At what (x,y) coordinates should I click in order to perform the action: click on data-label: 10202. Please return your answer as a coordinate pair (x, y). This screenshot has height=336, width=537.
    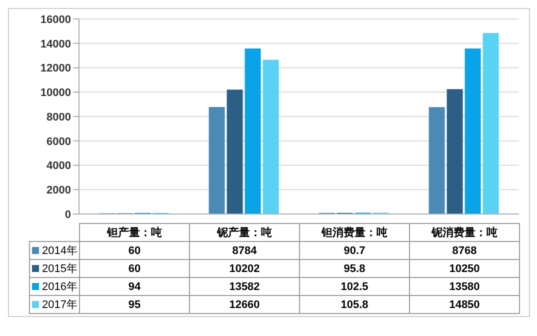
    Looking at the image, I should click on (245, 269).